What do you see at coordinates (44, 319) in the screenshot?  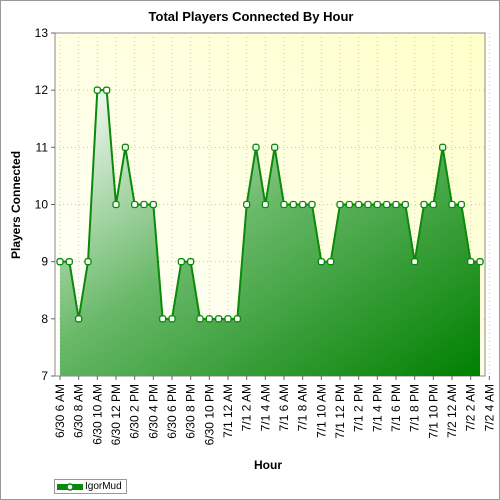 I see `y-tick-label: 8` at bounding box center [44, 319].